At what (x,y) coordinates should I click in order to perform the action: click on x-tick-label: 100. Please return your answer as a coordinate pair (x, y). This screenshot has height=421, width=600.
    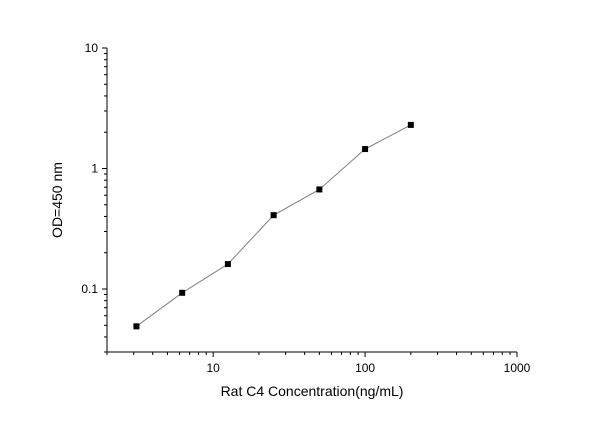
    Looking at the image, I should click on (365, 368).